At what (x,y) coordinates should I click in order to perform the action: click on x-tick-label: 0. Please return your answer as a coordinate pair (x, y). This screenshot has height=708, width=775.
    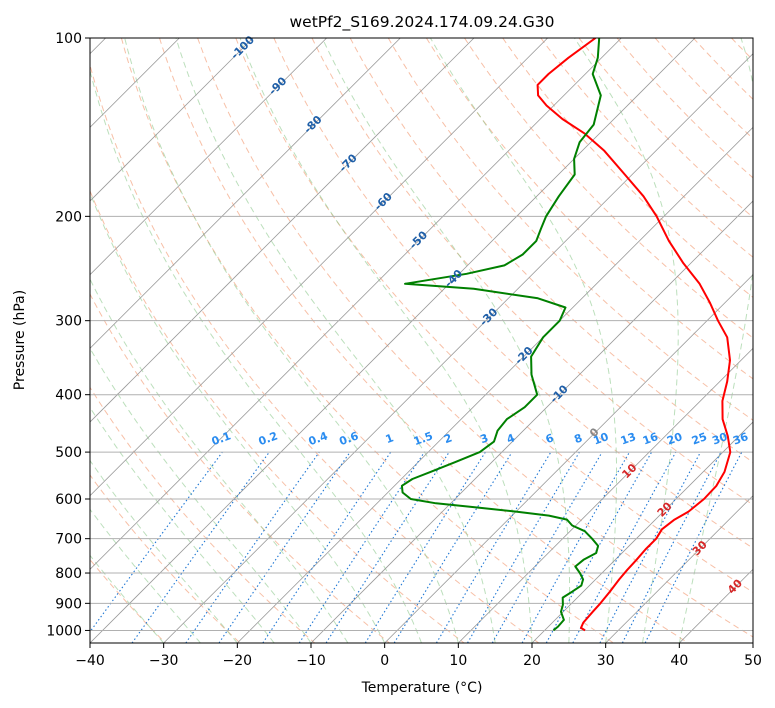
    Looking at the image, I should click on (384, 661).